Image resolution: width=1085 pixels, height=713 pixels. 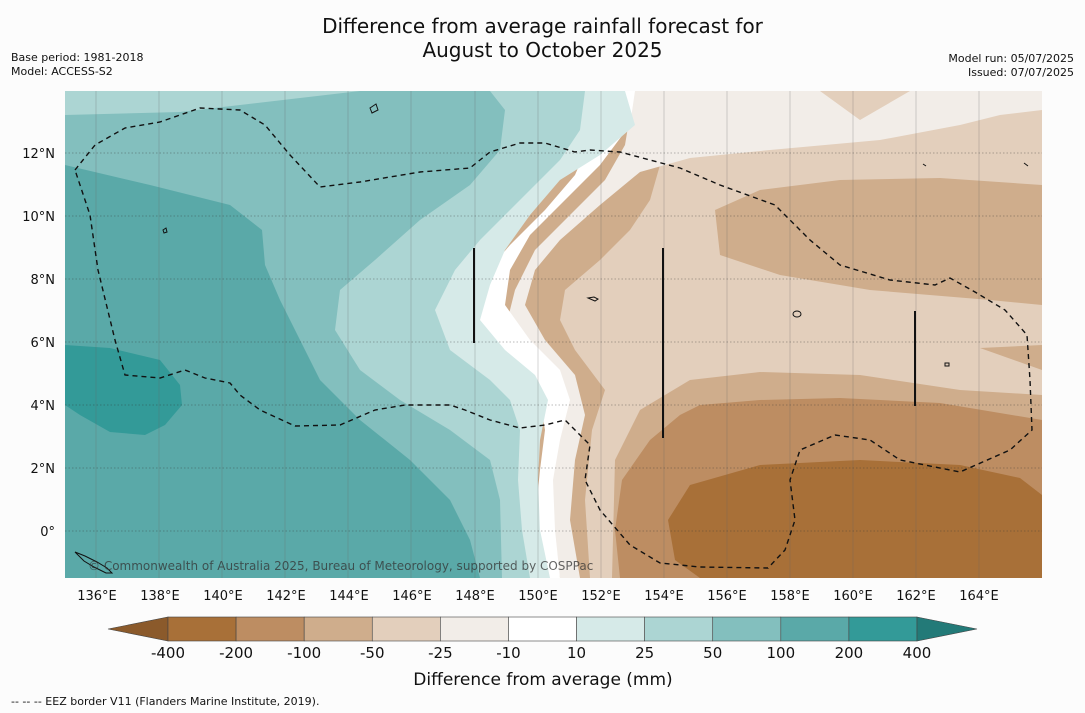 What do you see at coordinates (43, 343) in the screenshot?
I see `lat-label: 6°N` at bounding box center [43, 343].